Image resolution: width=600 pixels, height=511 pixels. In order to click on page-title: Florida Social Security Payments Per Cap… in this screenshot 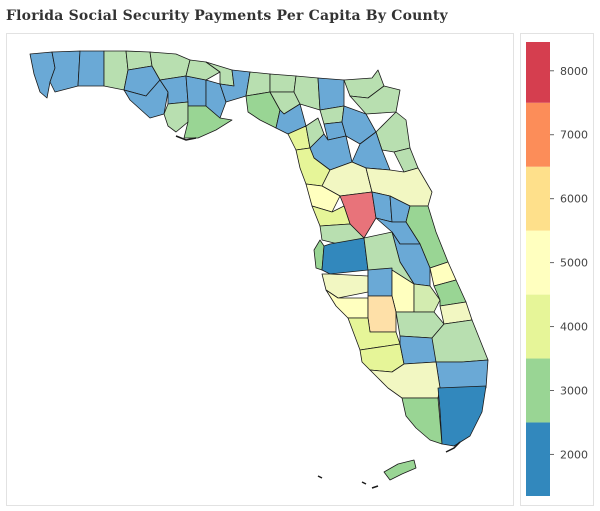, I will do `click(227, 16)`.